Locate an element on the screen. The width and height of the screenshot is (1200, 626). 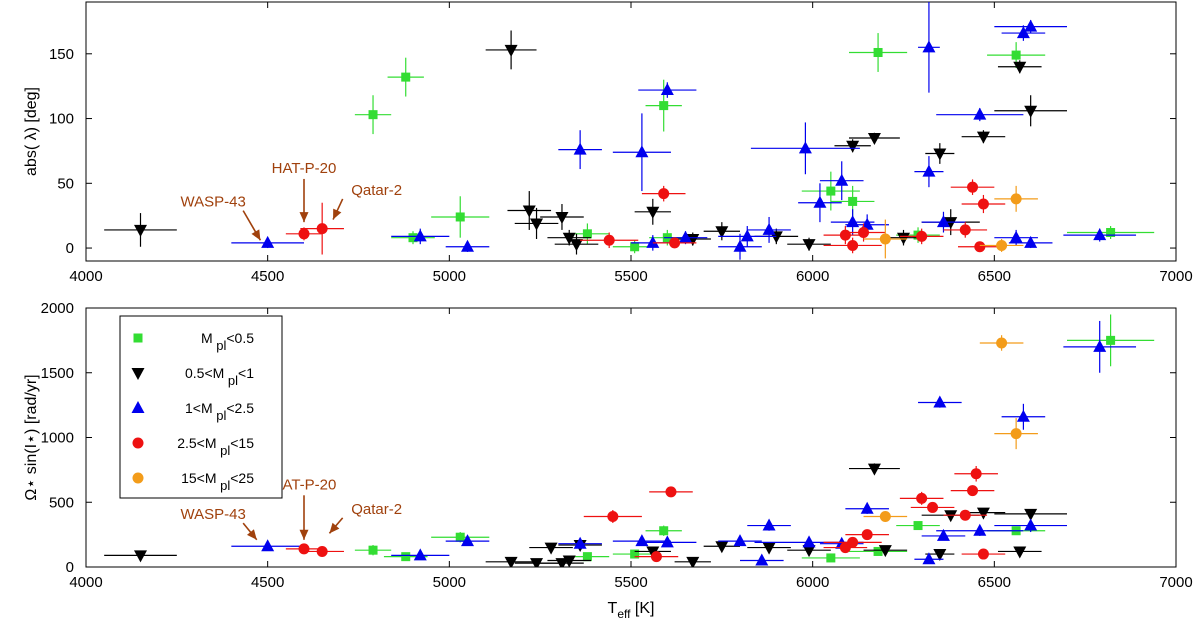
annotation-label: WASP-43 is located at coordinates (213, 514).